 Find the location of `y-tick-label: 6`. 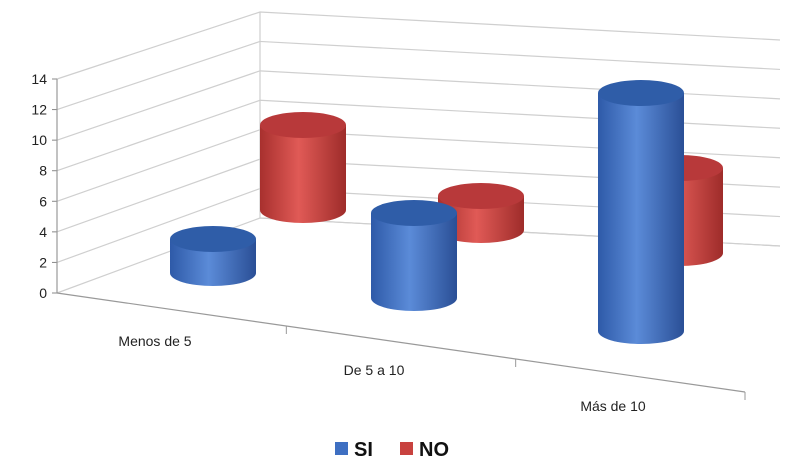

y-tick-label: 6 is located at coordinates (43, 201).